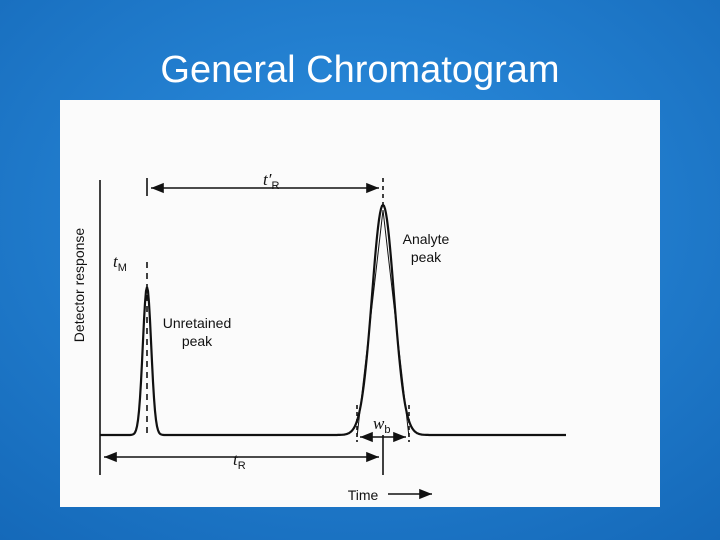 This screenshot has height=540, width=720. What do you see at coordinates (379, 423) in the screenshot?
I see `symbol-main: w` at bounding box center [379, 423].